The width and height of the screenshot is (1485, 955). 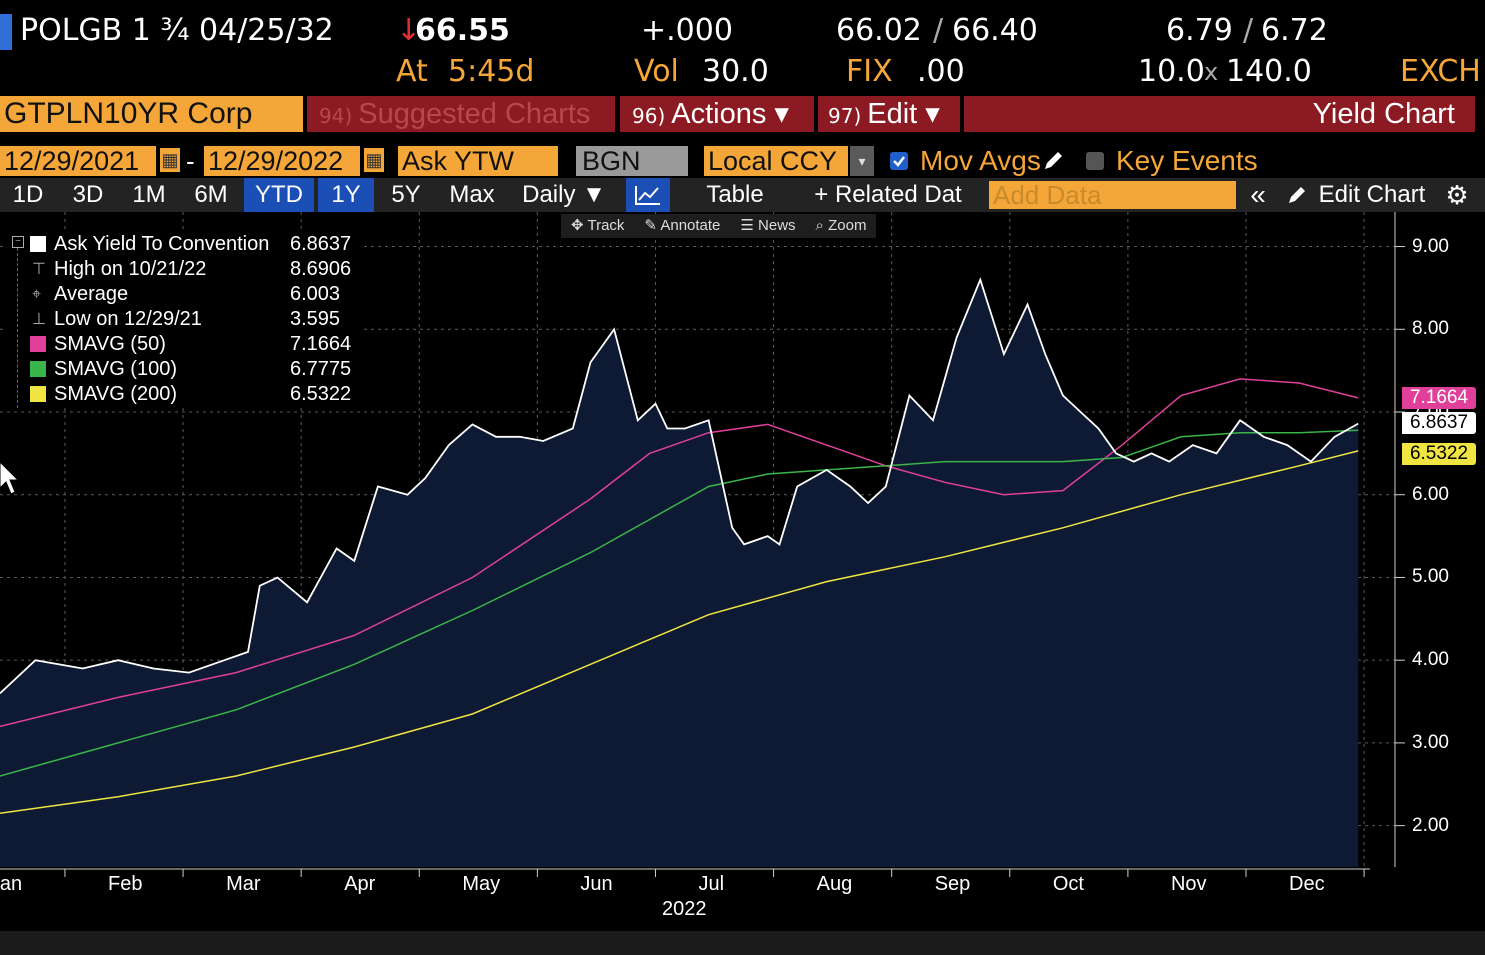 What do you see at coordinates (115, 394) in the screenshot?
I see `legend-label: SMAVG (200)` at bounding box center [115, 394].